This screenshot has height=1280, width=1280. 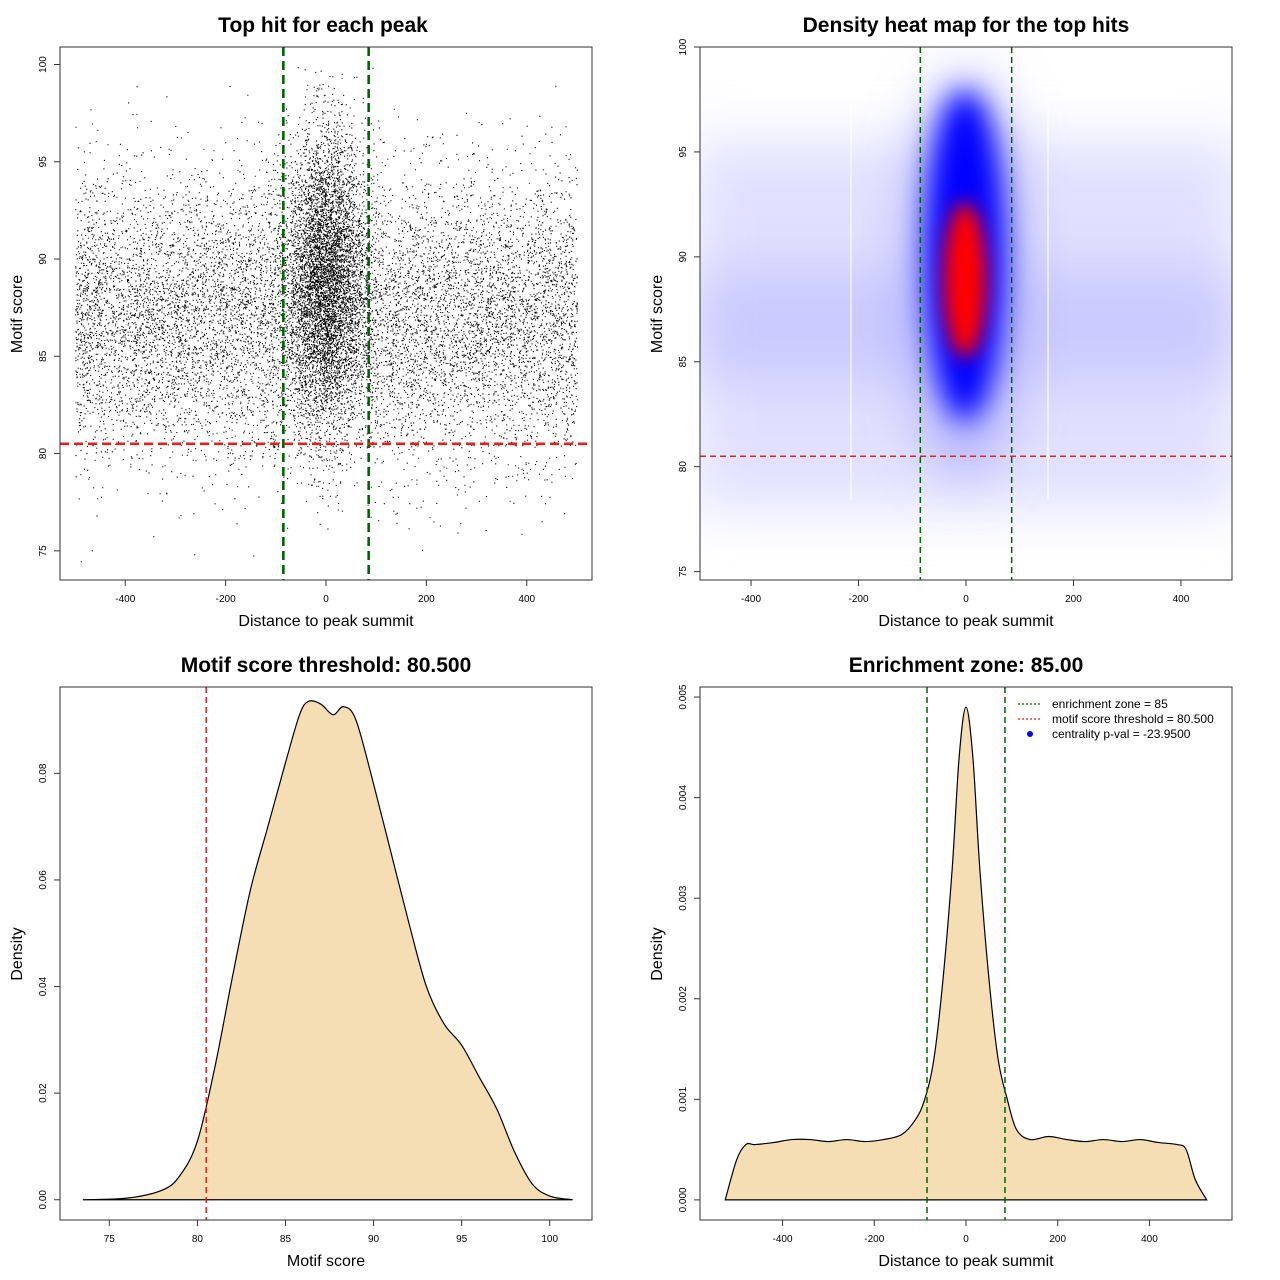 I want to click on enrichment-density-y-label: Density, so click(x=657, y=953).